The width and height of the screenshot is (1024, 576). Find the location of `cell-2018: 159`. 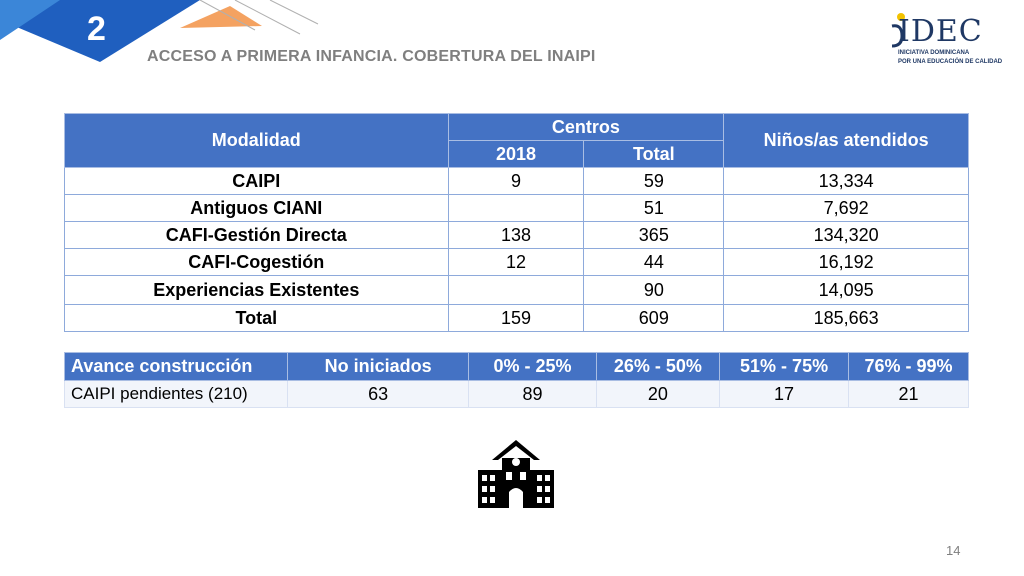

cell-2018: 159 is located at coordinates (516, 318).